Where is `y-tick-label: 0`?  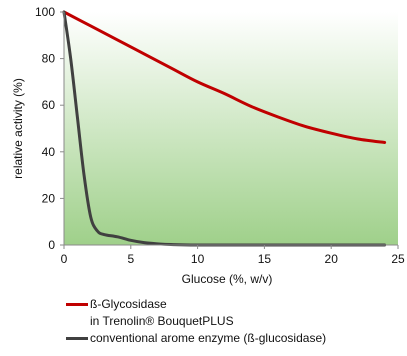
y-tick-label: 0 is located at coordinates (51, 245).